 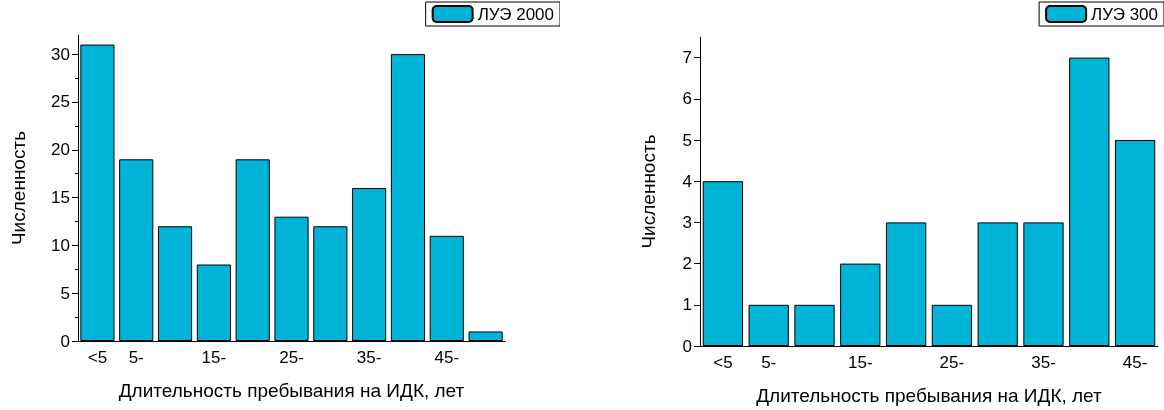 I want to click on legend-label: ЛУЭ 300, so click(x=1124, y=14).